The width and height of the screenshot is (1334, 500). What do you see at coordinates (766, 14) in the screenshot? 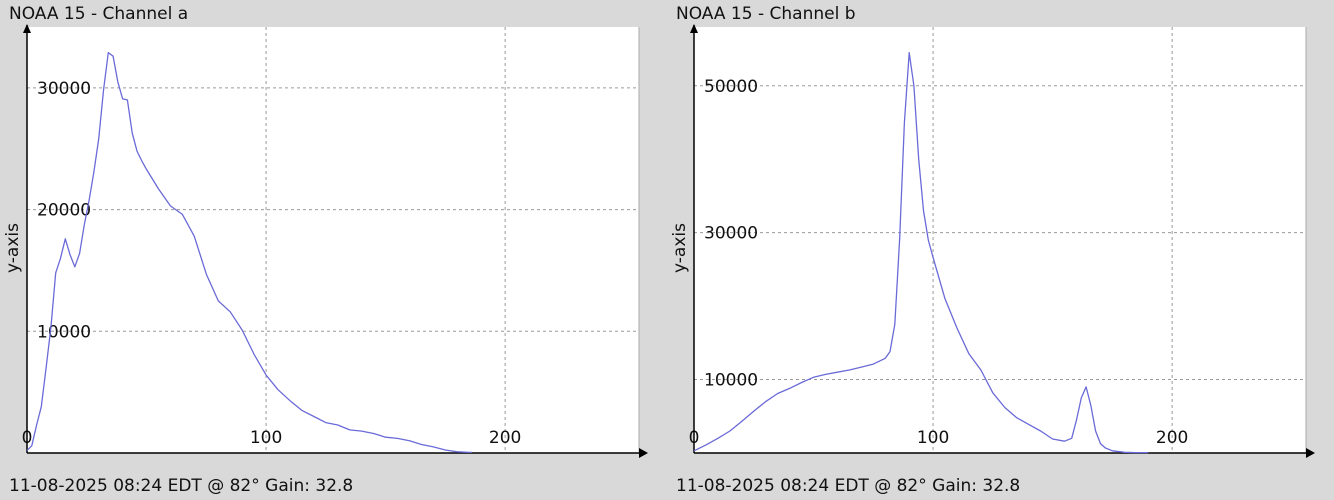
I see `chart-title: NOAA 15 - Channel b` at bounding box center [766, 14].